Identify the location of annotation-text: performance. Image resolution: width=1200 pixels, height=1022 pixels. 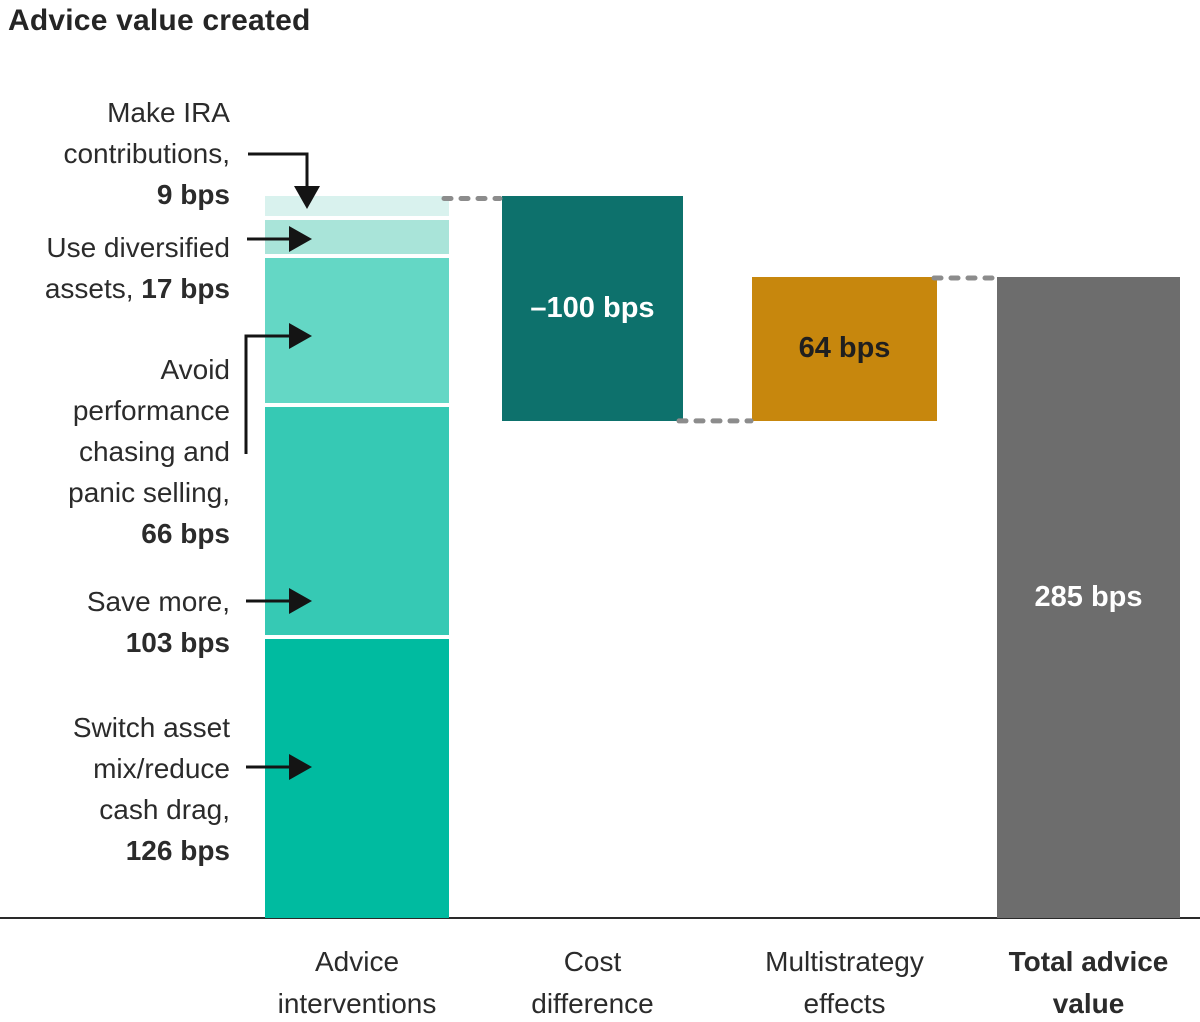
(151, 410).